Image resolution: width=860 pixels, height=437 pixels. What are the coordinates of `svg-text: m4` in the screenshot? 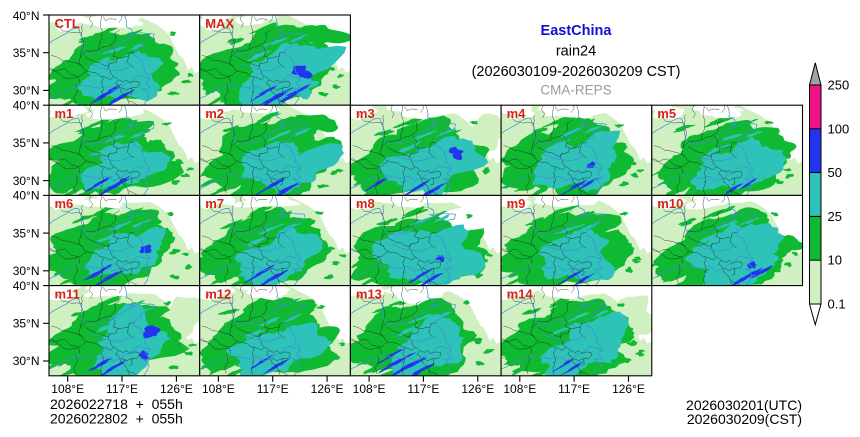 It's located at (517, 113).